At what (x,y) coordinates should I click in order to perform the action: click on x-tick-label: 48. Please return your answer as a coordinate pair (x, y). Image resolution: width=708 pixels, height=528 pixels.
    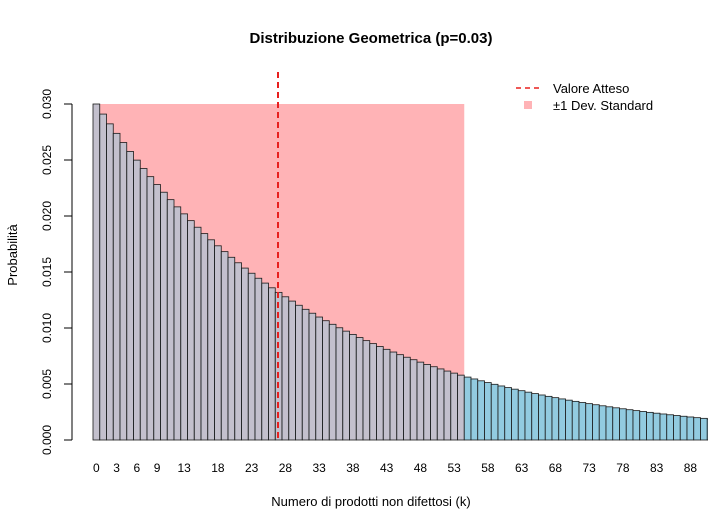
    Looking at the image, I should click on (421, 468).